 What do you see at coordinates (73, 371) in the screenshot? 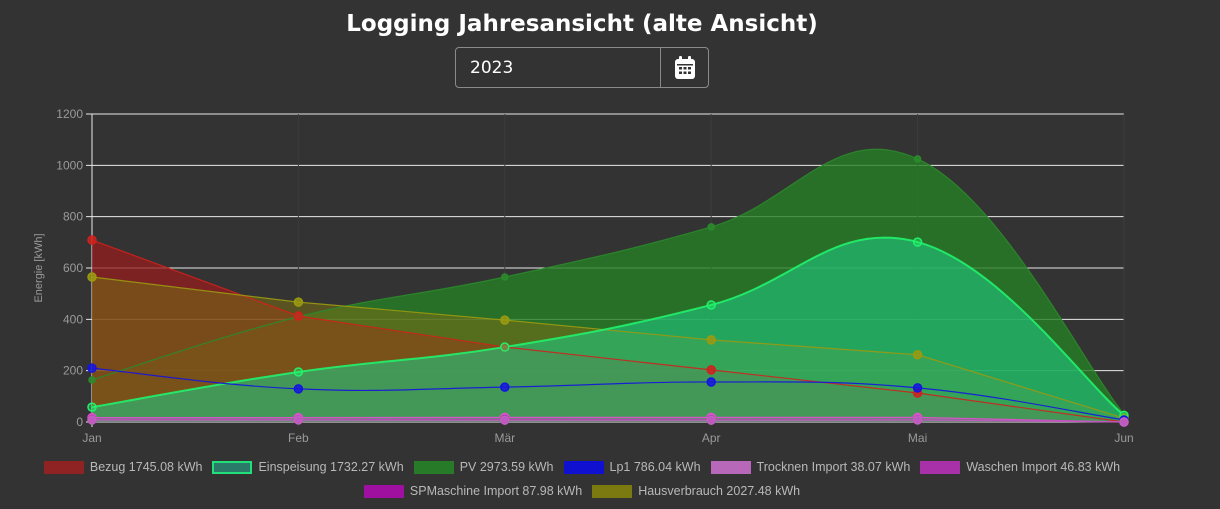
I see `y-tick-label: 200` at bounding box center [73, 371].